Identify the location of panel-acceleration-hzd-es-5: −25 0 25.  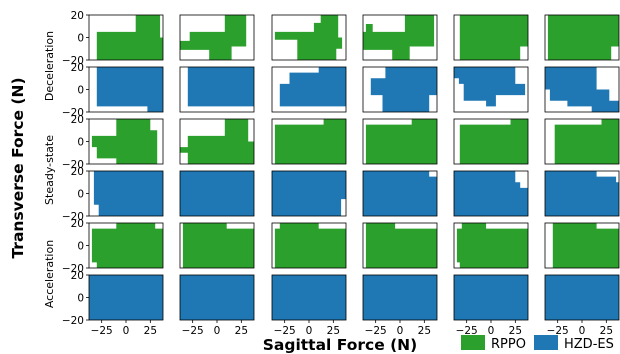
(491, 305).